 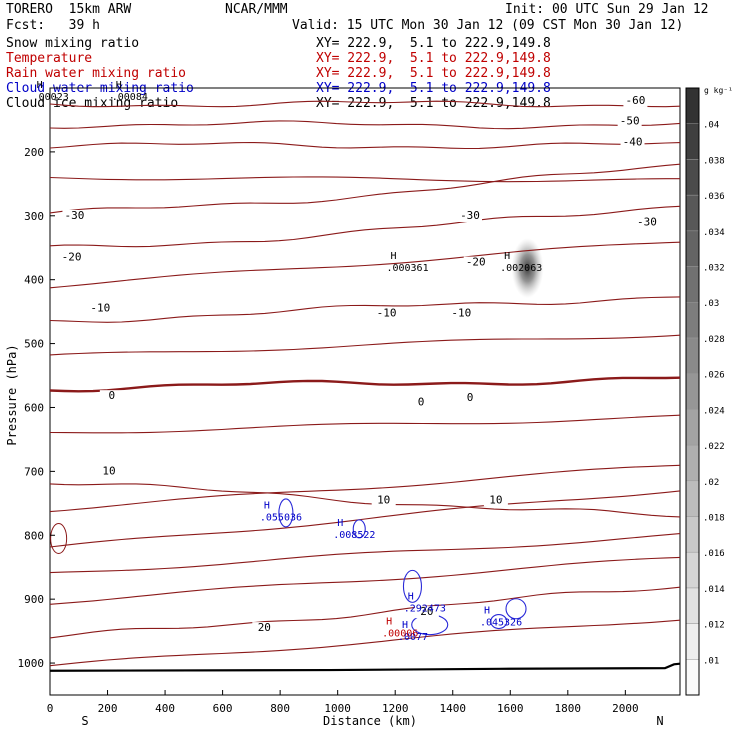 What do you see at coordinates (34, 407) in the screenshot?
I see `y-tick-label: 600` at bounding box center [34, 407].